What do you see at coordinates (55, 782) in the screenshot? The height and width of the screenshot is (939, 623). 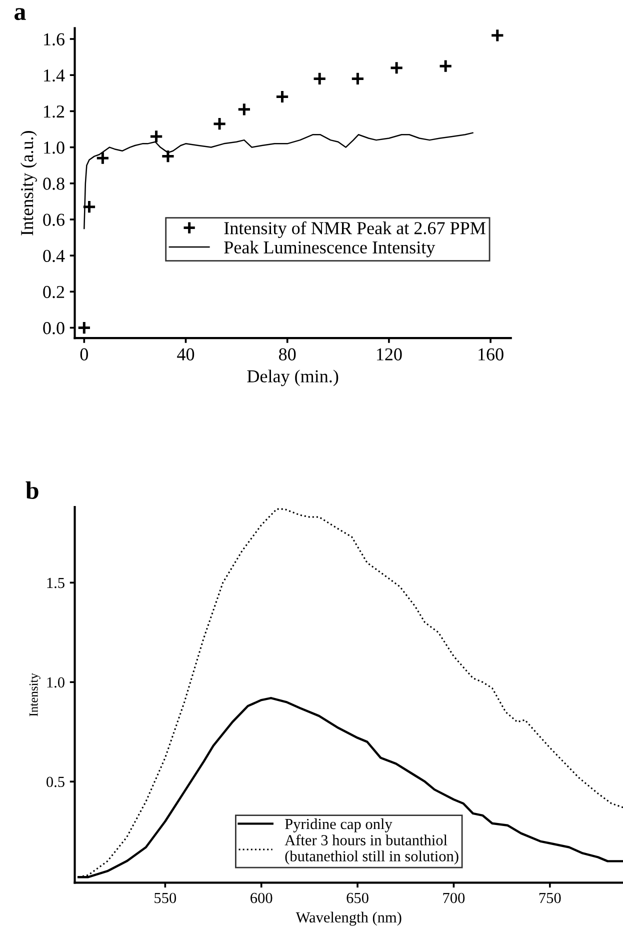 I see `y-tick-label: 0.5` at bounding box center [55, 782].